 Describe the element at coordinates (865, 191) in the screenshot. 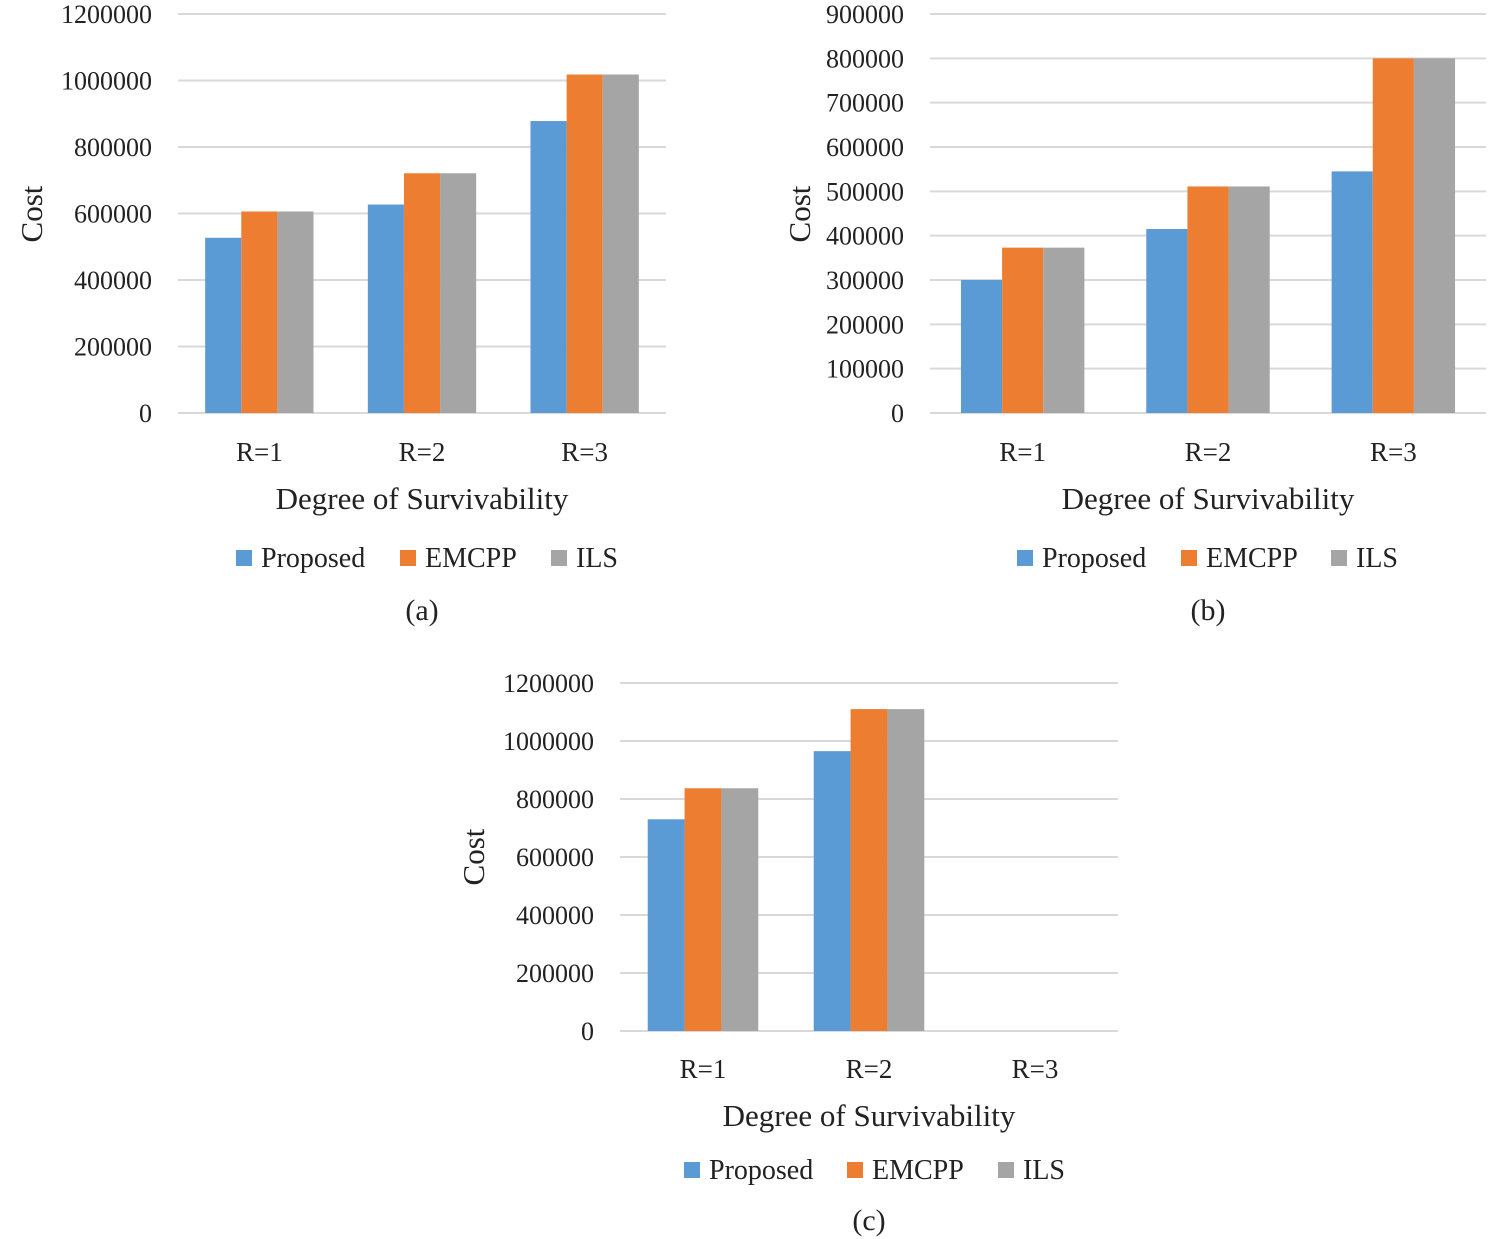

I see `y-tick-label: 500000` at that location.